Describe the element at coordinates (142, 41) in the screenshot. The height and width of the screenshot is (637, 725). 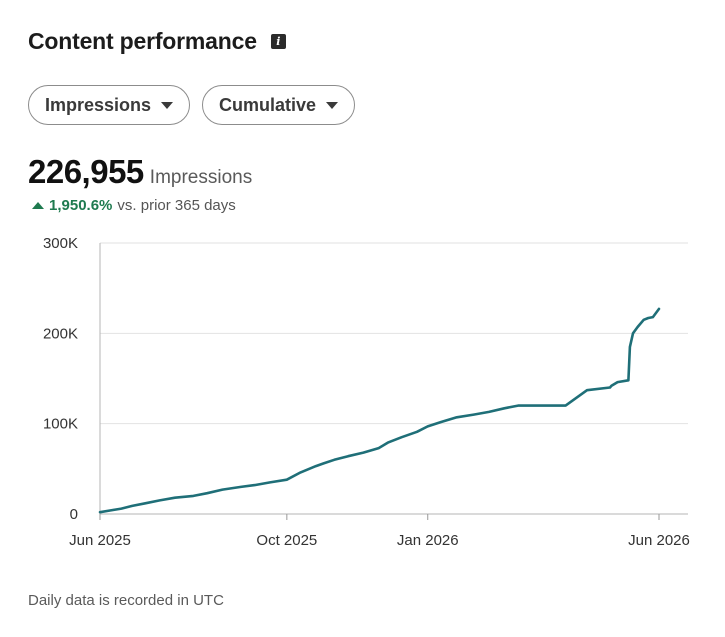
I see `page-title: Content performance` at that location.